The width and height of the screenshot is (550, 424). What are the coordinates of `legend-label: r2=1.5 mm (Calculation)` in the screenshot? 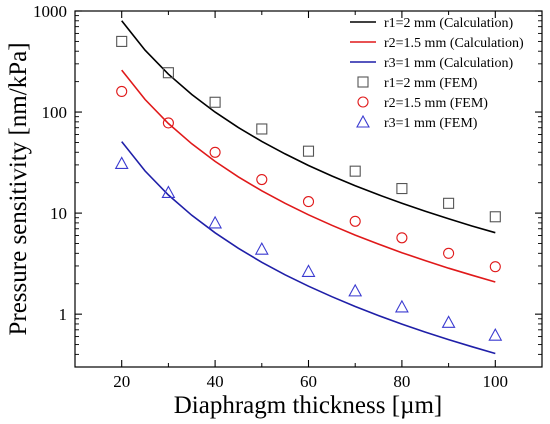 It's located at (454, 43).